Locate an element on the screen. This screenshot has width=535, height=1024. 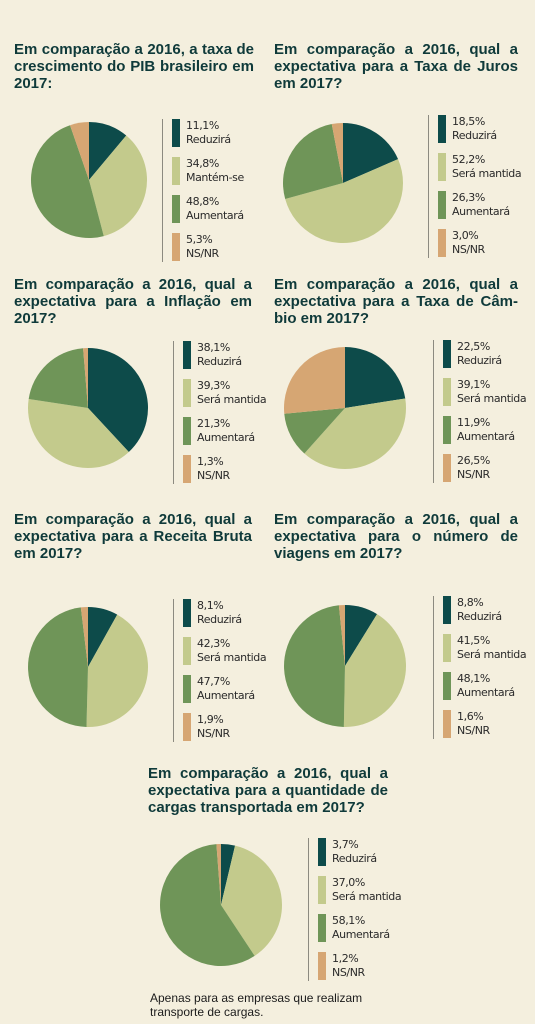
legend-label: Mantém-se is located at coordinates (215, 177).